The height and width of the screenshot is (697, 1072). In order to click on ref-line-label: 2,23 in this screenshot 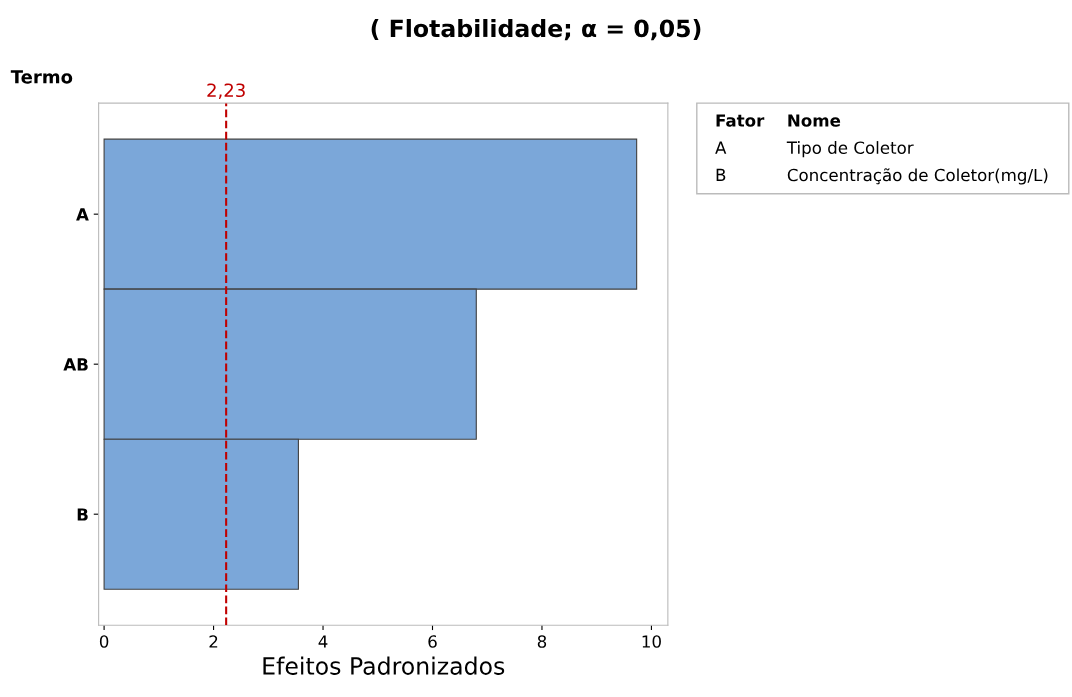, I will do `click(226, 91)`.